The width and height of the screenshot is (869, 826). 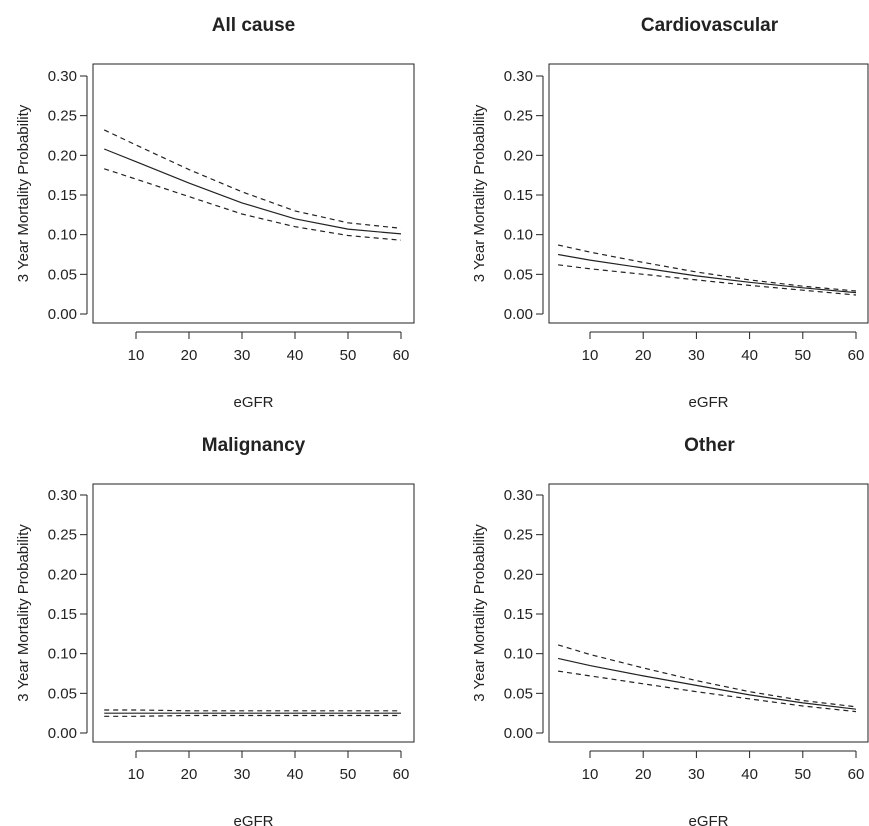 I want to click on panel-title: Malignancy, so click(x=254, y=445).